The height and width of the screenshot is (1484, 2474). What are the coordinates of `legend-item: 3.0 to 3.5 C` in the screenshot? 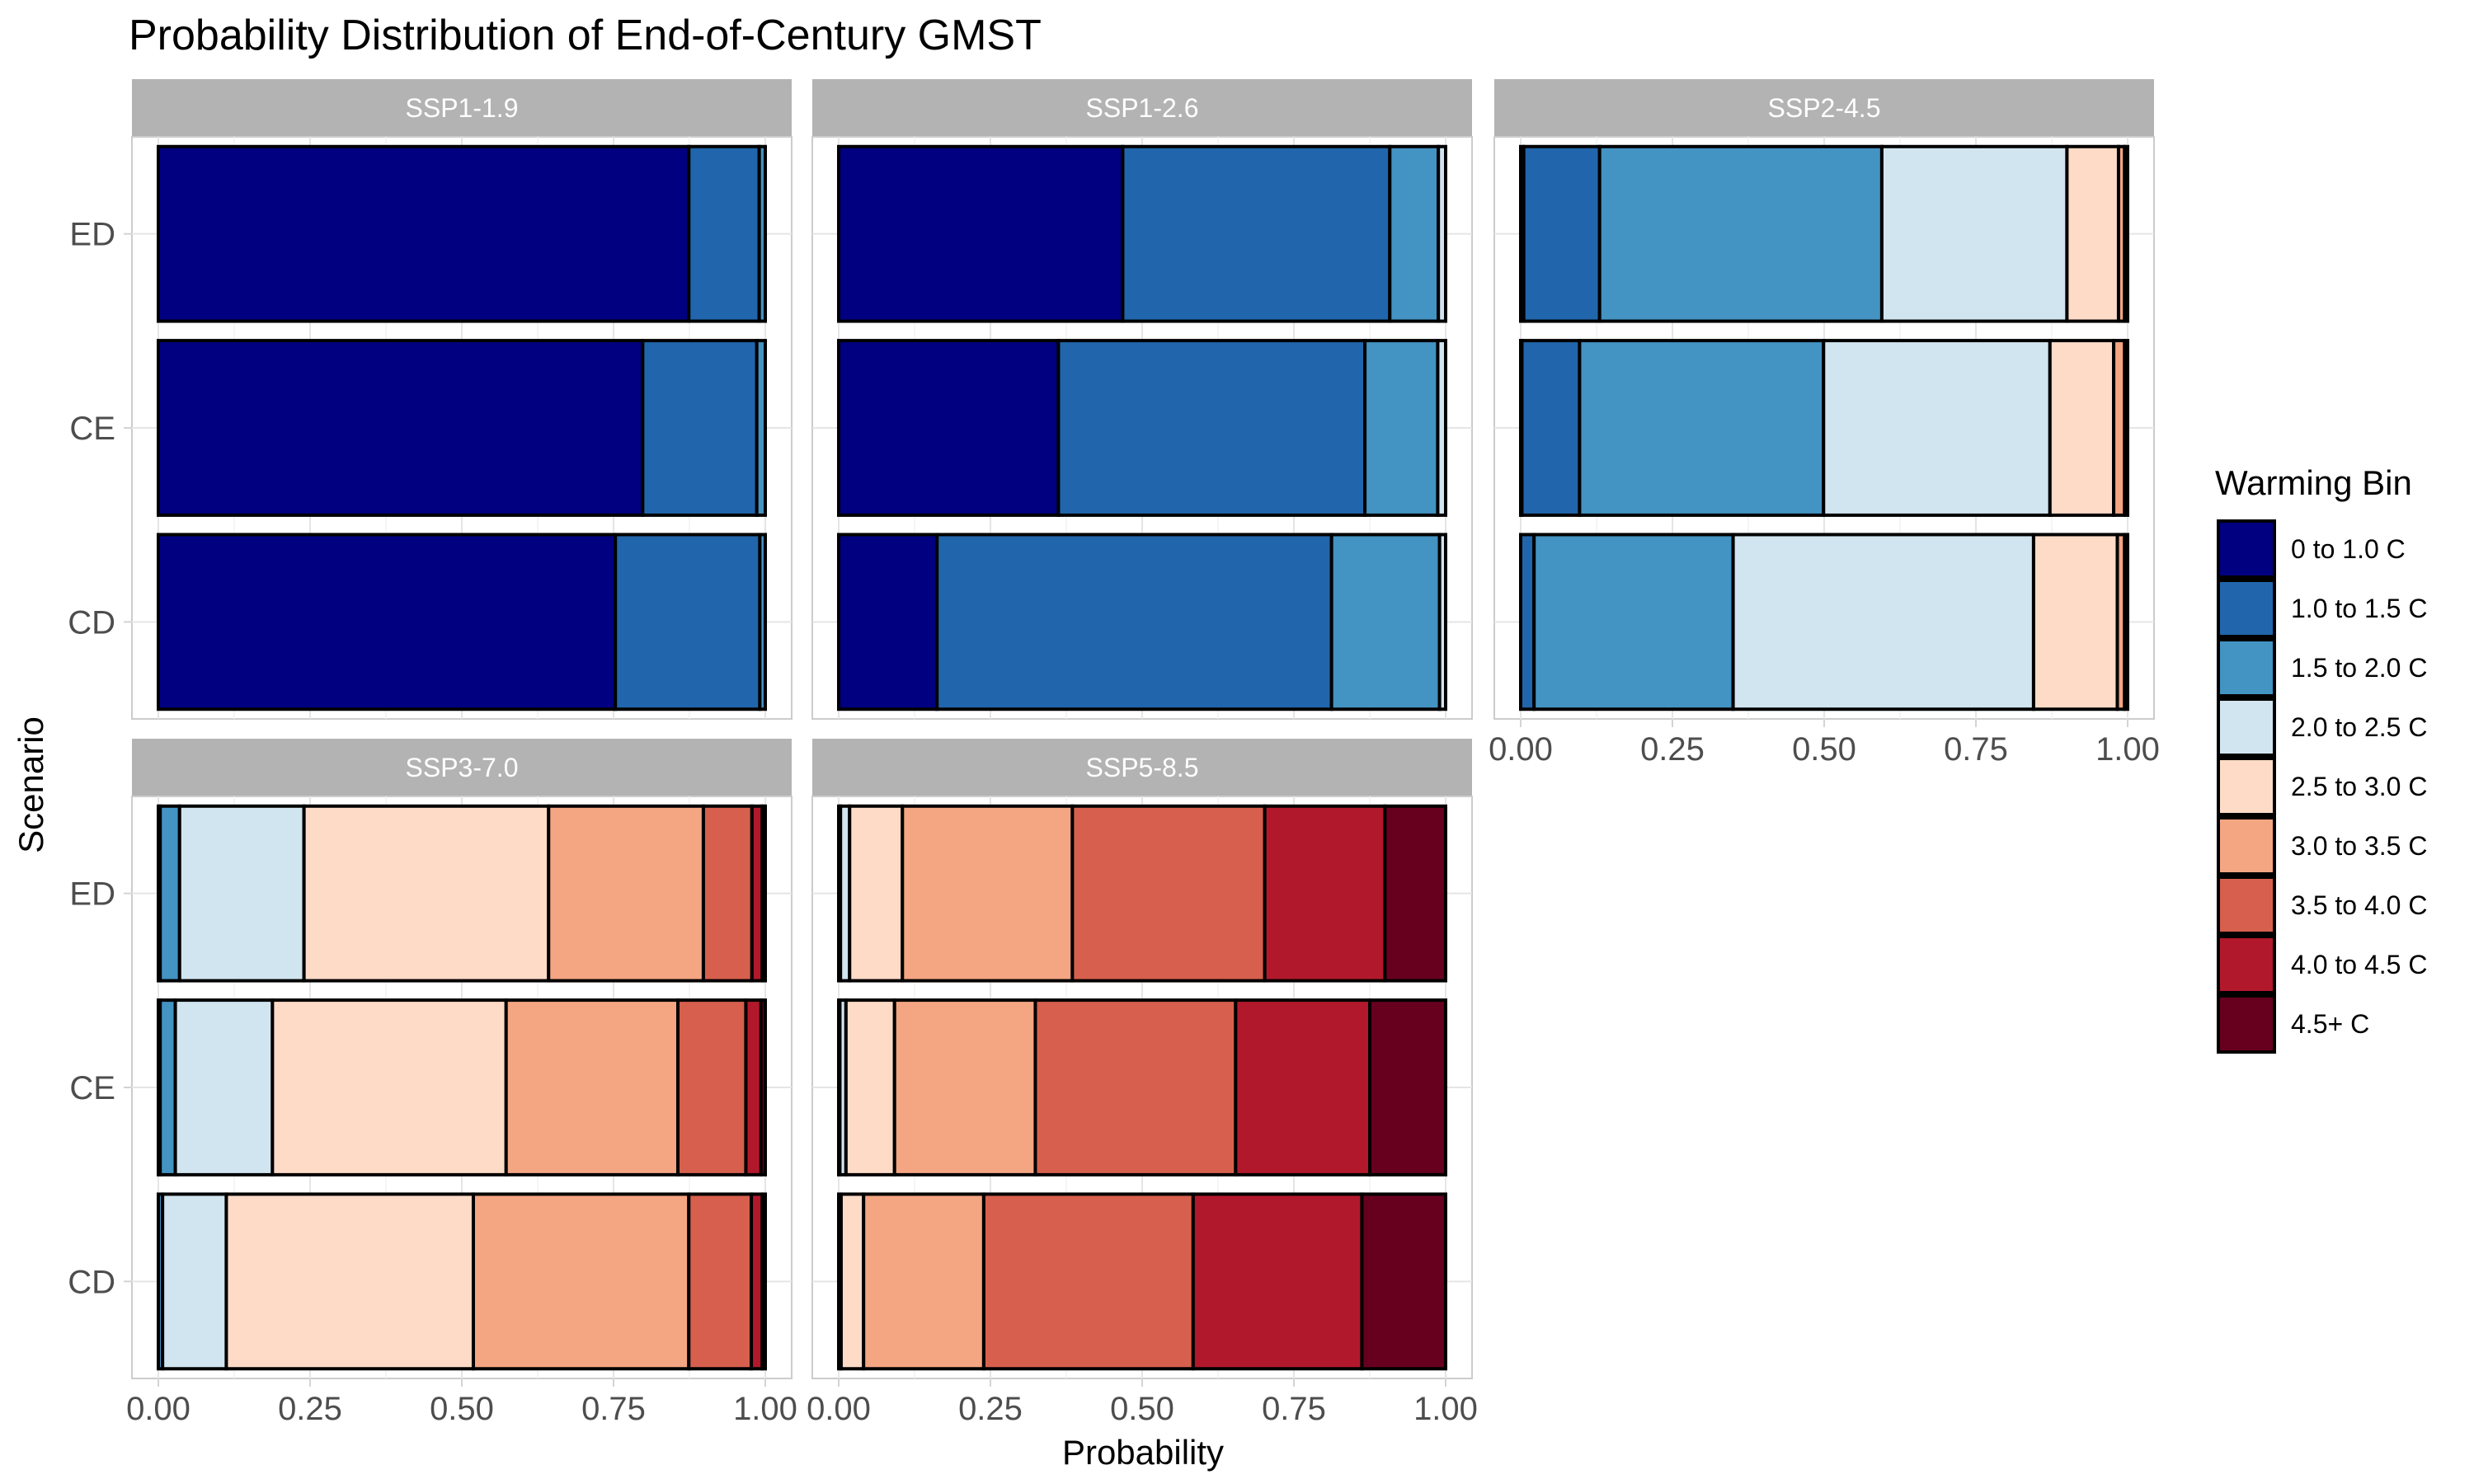 It's located at (2322, 846).